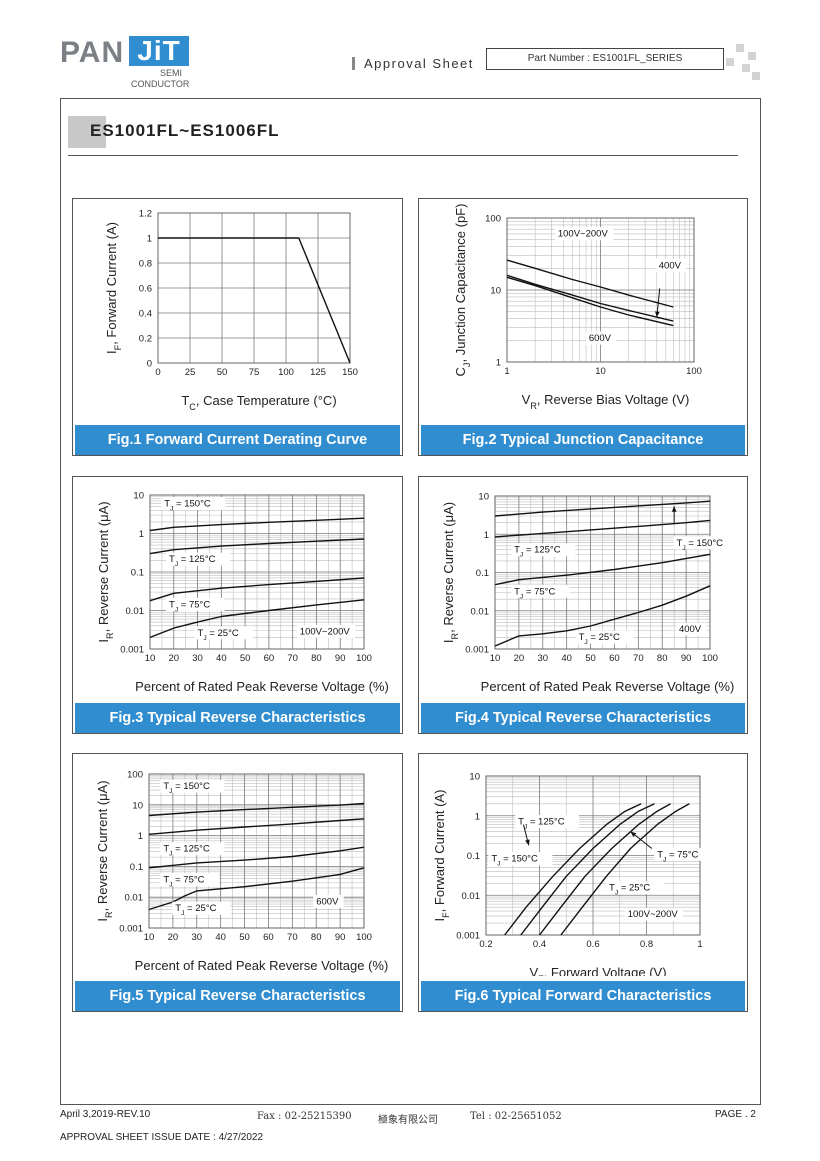 This screenshot has width=820, height=1161. Describe the element at coordinates (237, 718) in the screenshot. I see `figure-caption: Fig.3 Typical Reverse Characteristics` at that location.